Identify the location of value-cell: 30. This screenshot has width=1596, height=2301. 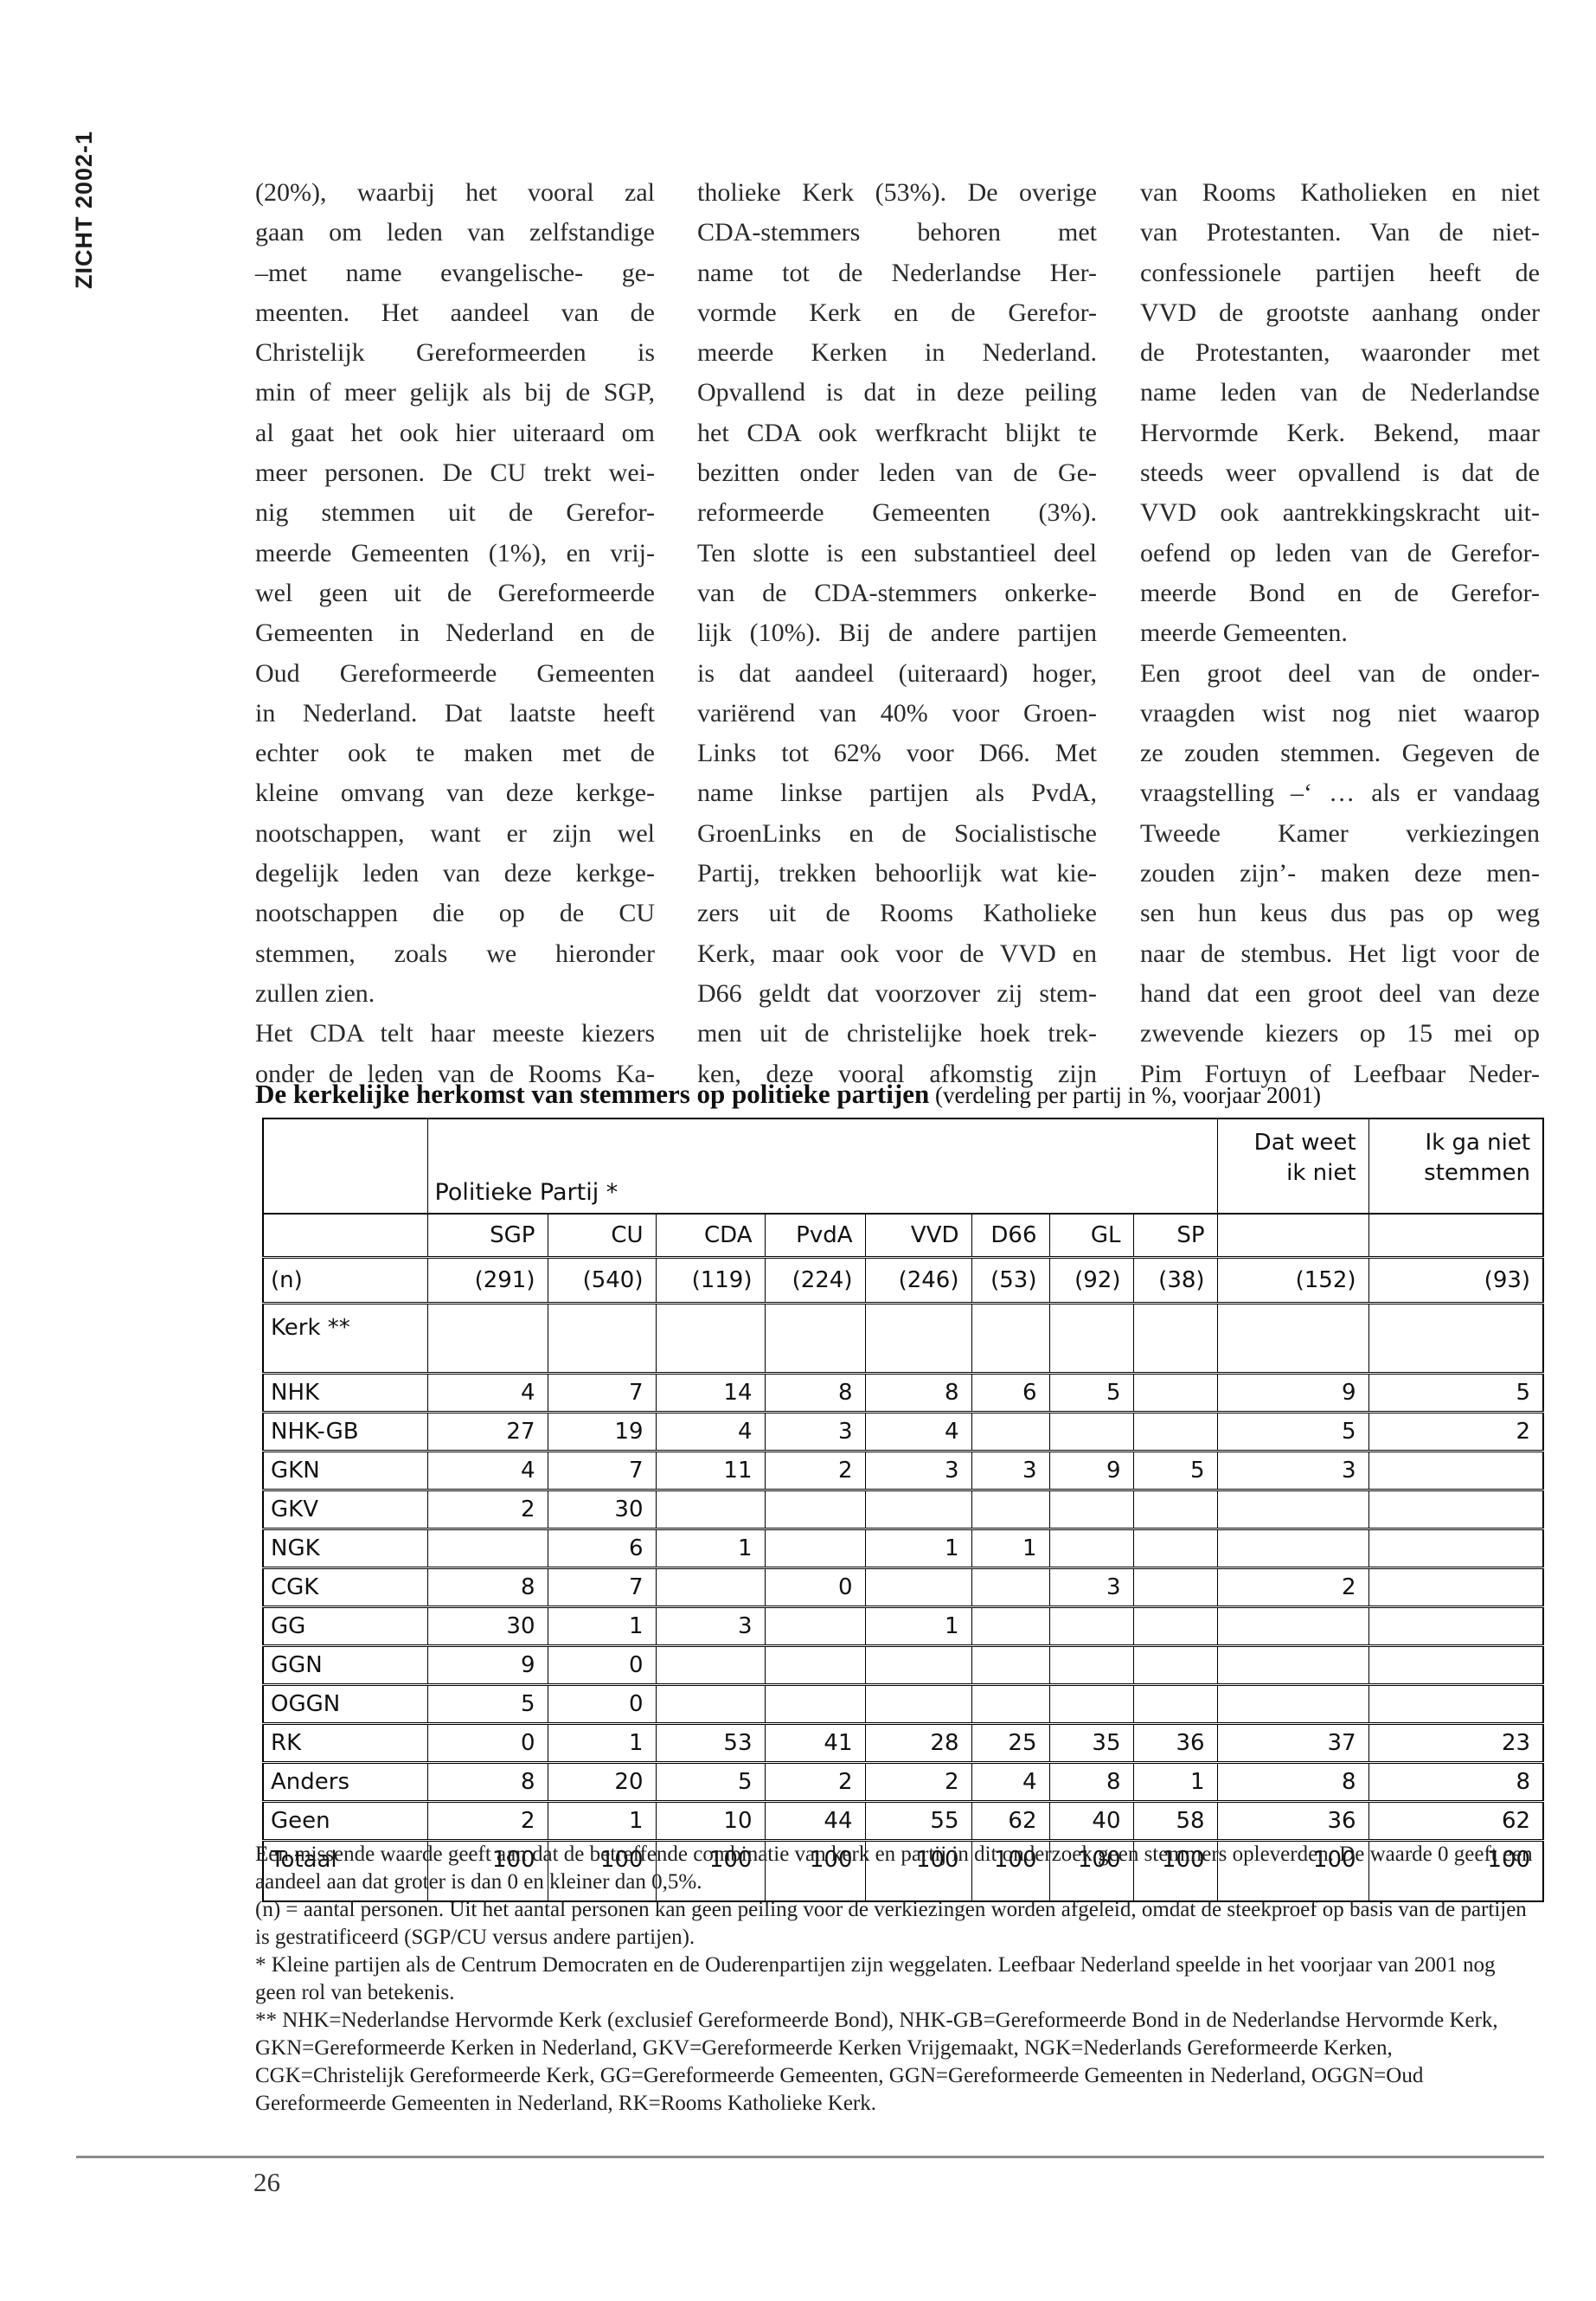
(602, 1510).